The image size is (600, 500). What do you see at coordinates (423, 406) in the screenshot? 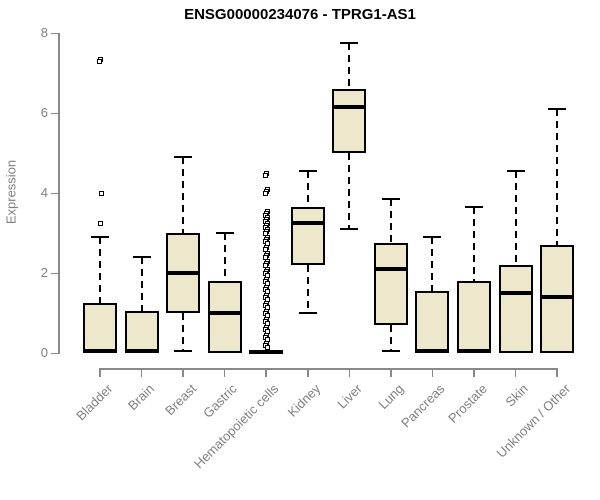
I see `x-tick-label: Pancreas` at bounding box center [423, 406].